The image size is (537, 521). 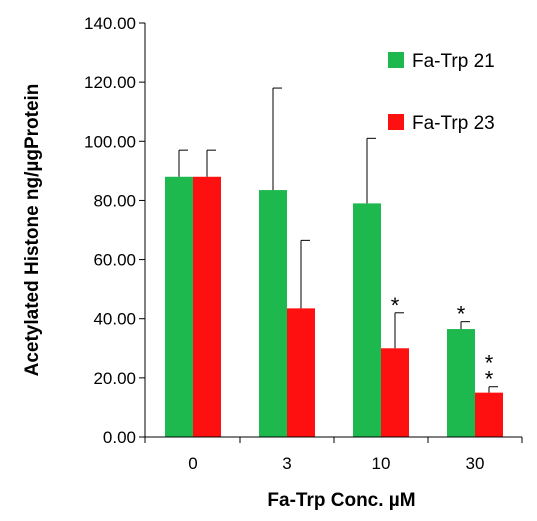 I want to click on y-tick-label: 120.00, so click(x=110, y=82).